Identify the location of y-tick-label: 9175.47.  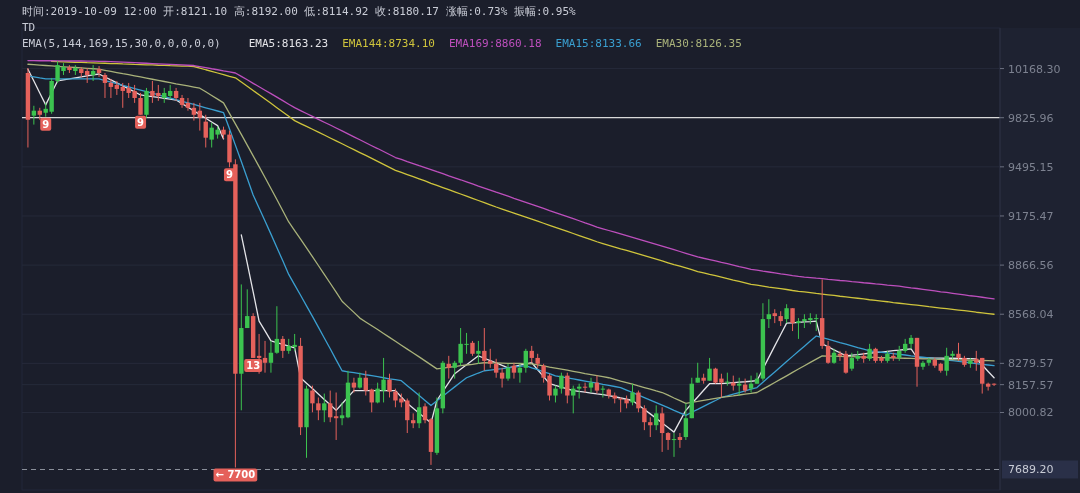
(1031, 216).